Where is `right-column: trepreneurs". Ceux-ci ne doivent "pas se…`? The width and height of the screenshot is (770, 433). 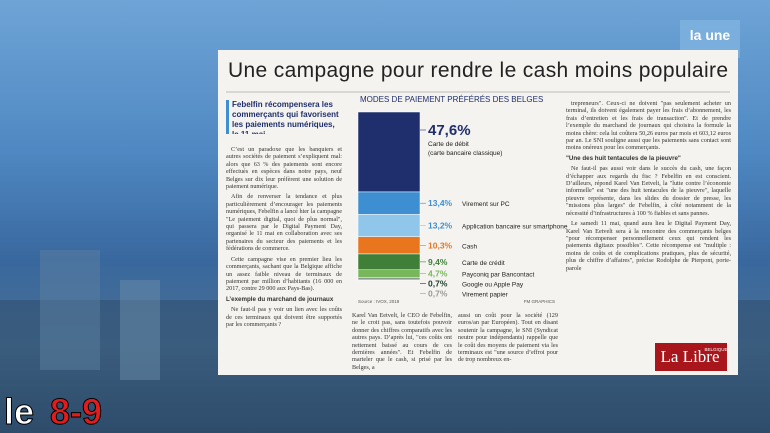
right-column: trepreneurs". Ceux-ci ne doivent "pas se… is located at coordinates (648, 220).